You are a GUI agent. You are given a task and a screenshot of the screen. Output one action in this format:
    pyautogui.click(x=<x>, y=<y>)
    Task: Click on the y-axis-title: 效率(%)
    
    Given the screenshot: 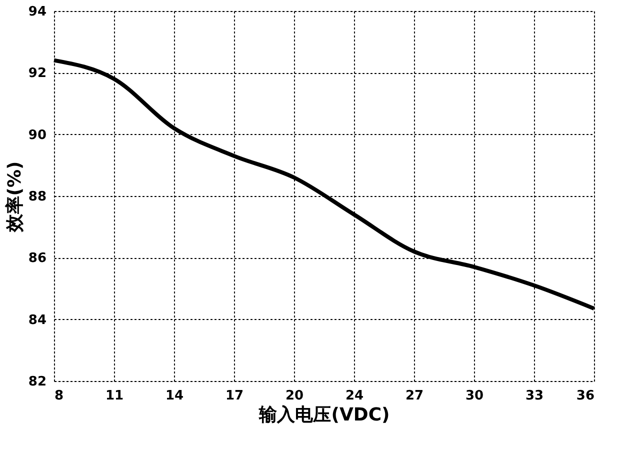 What is the action you would take?
    pyautogui.click(x=15, y=197)
    